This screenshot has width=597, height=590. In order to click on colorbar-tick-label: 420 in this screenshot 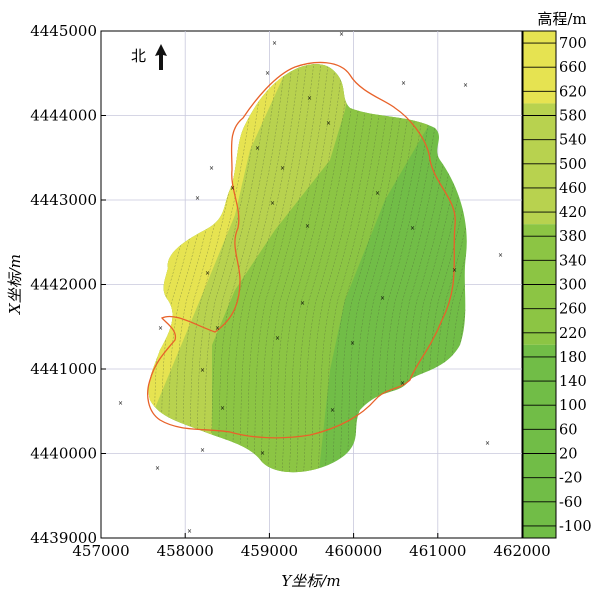, I will do `click(573, 213)`.